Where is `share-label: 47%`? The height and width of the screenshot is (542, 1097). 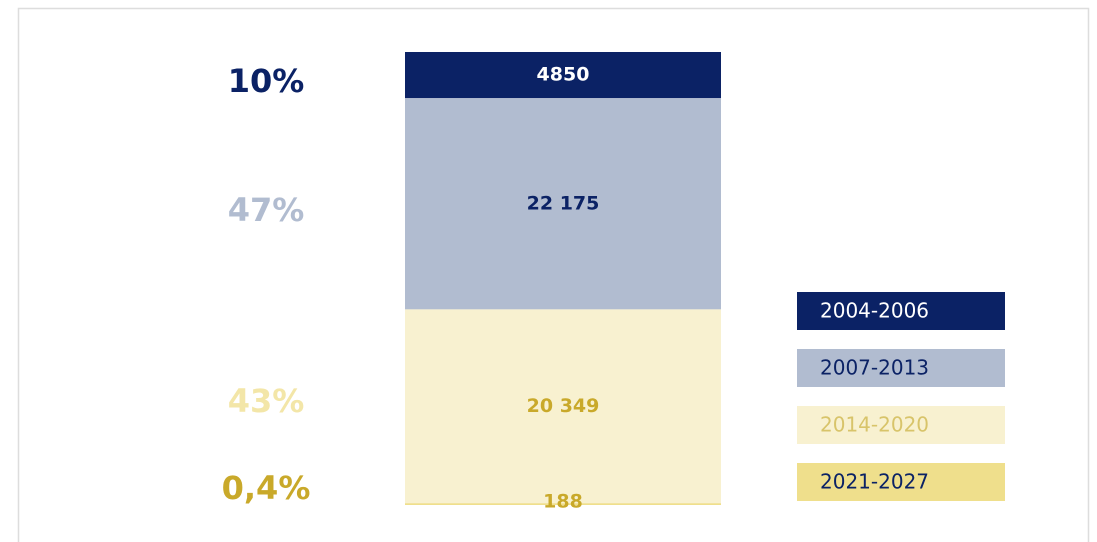
share-label: 47% is located at coordinates (266, 210).